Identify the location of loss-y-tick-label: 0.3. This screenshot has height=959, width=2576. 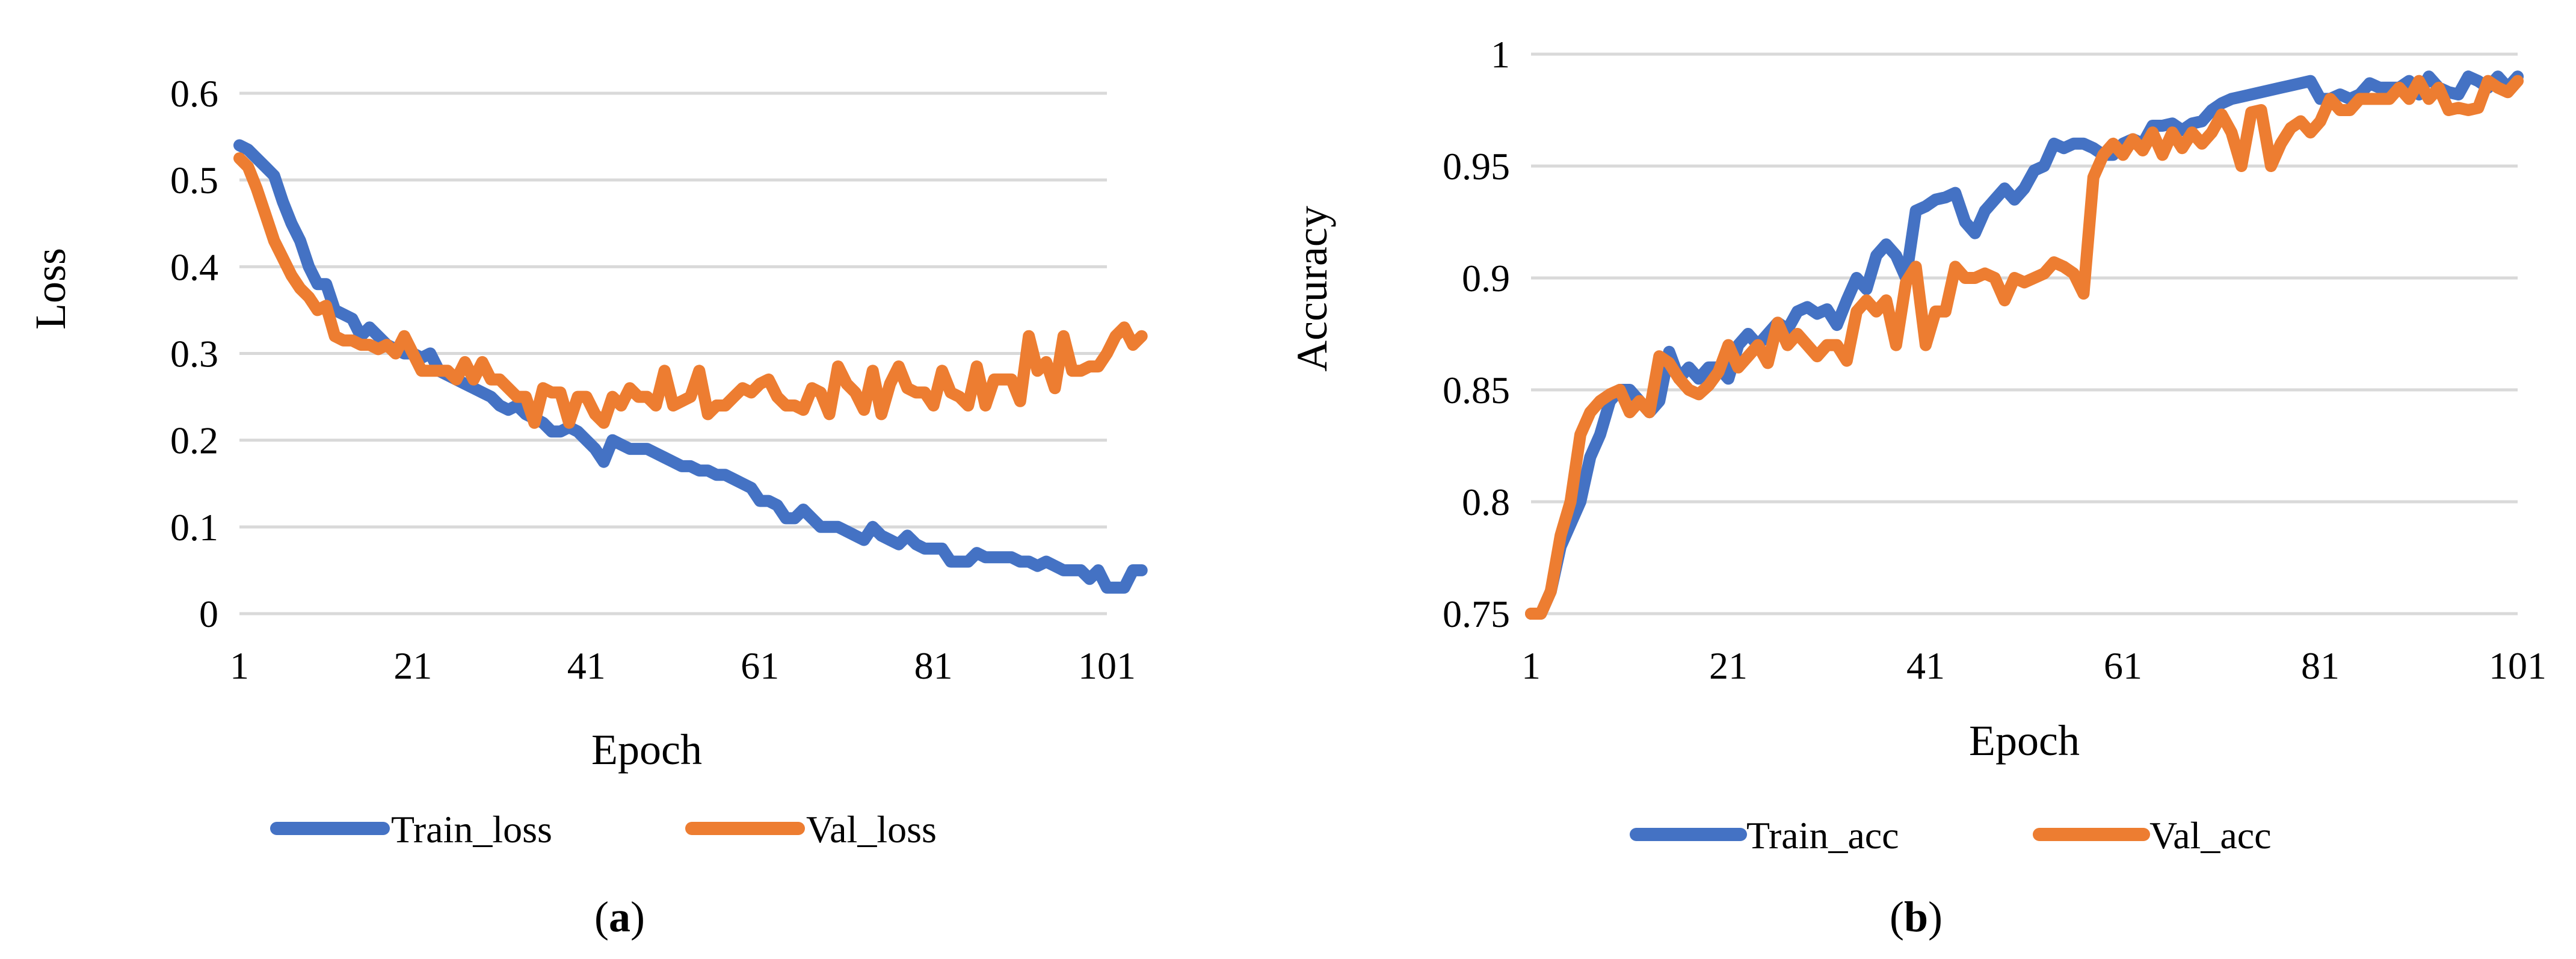
(194, 354).